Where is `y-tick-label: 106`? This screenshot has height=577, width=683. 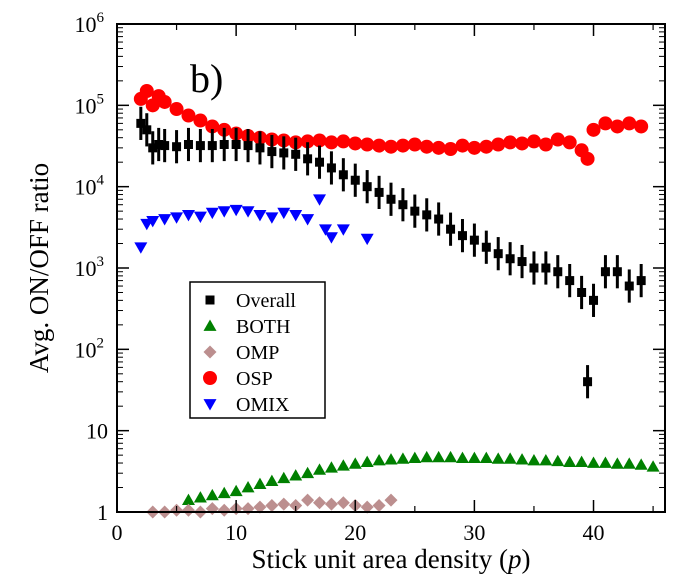
y-tick-label: 106 is located at coordinates (90, 23).